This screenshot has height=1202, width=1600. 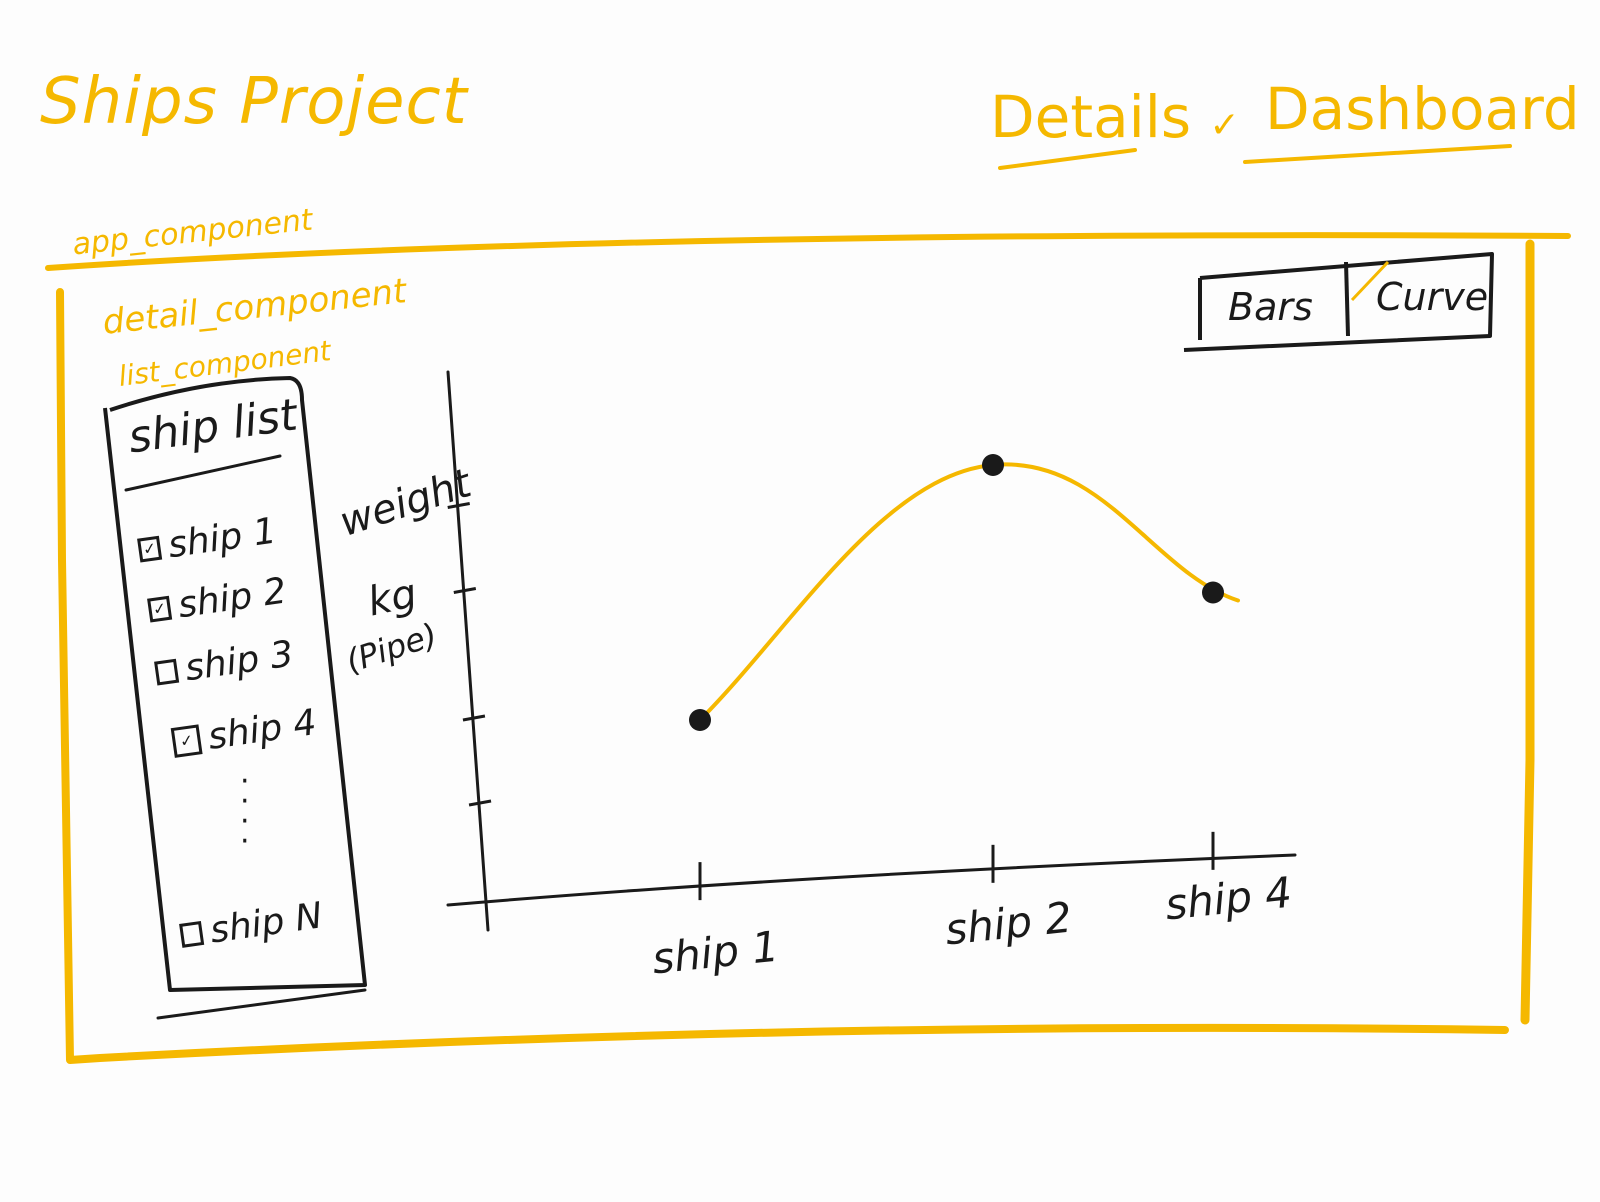 What do you see at coordinates (1422, 109) in the screenshot?
I see `nav-dashboard-link: Dashboard` at bounding box center [1422, 109].